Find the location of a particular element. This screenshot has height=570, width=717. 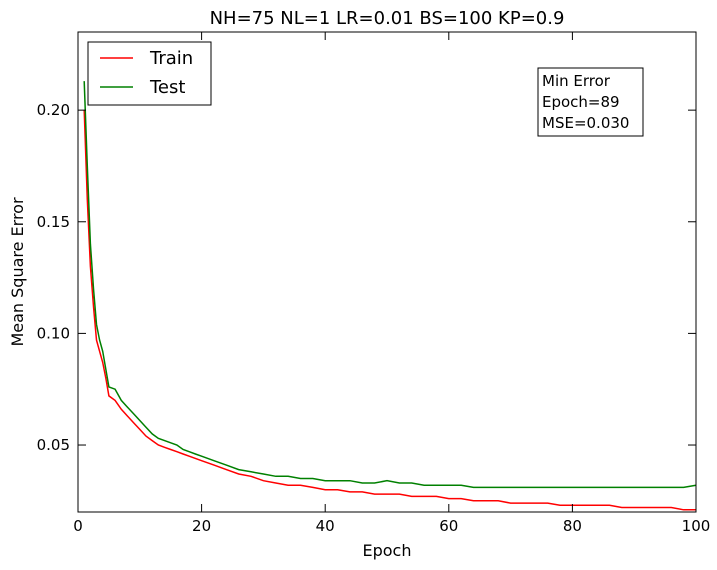

legend-box is located at coordinates (149, 73).